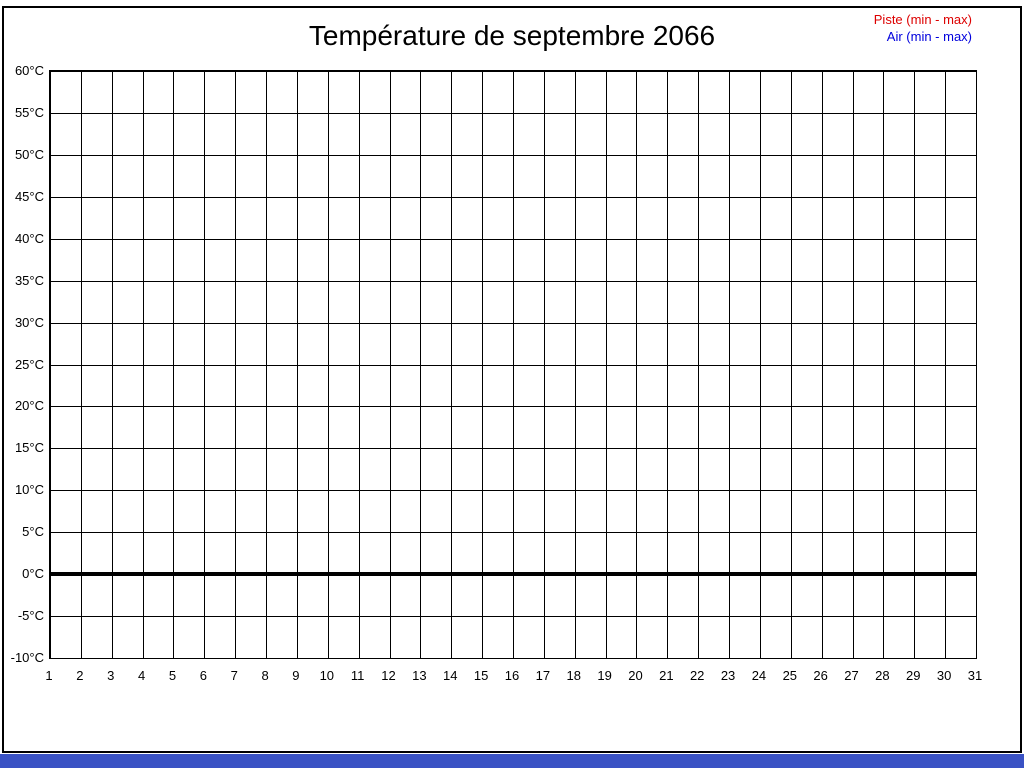 Image resolution: width=1024 pixels, height=768 pixels. What do you see at coordinates (234, 675) in the screenshot?
I see `x-tick-label: 7` at bounding box center [234, 675].